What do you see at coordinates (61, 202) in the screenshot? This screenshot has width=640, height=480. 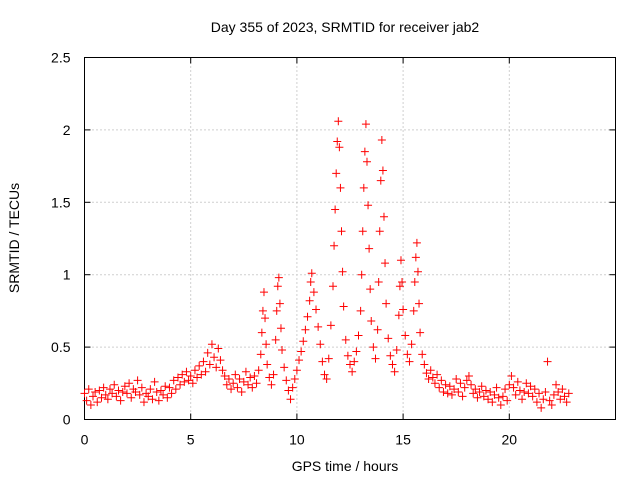 I see `y-tick-label: 1.5` at bounding box center [61, 202].